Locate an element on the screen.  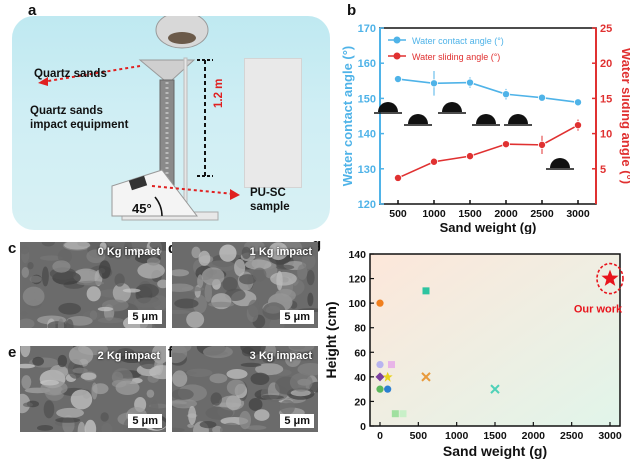
legend-label: Water contact angle (°) is located at coordinates (458, 41).